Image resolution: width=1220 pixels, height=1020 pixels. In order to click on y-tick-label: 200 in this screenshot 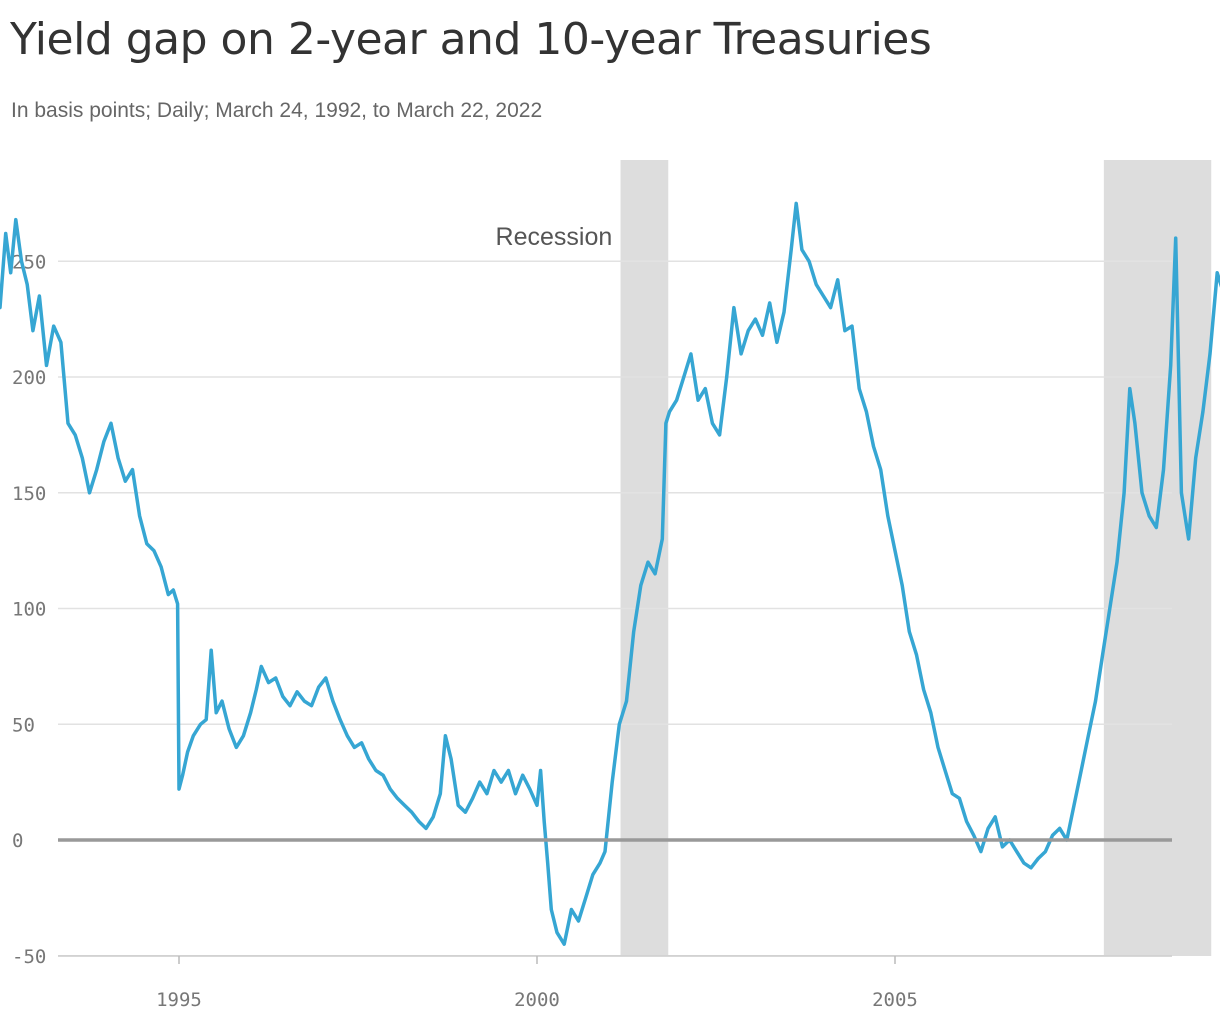, I will do `click(29, 378)`.